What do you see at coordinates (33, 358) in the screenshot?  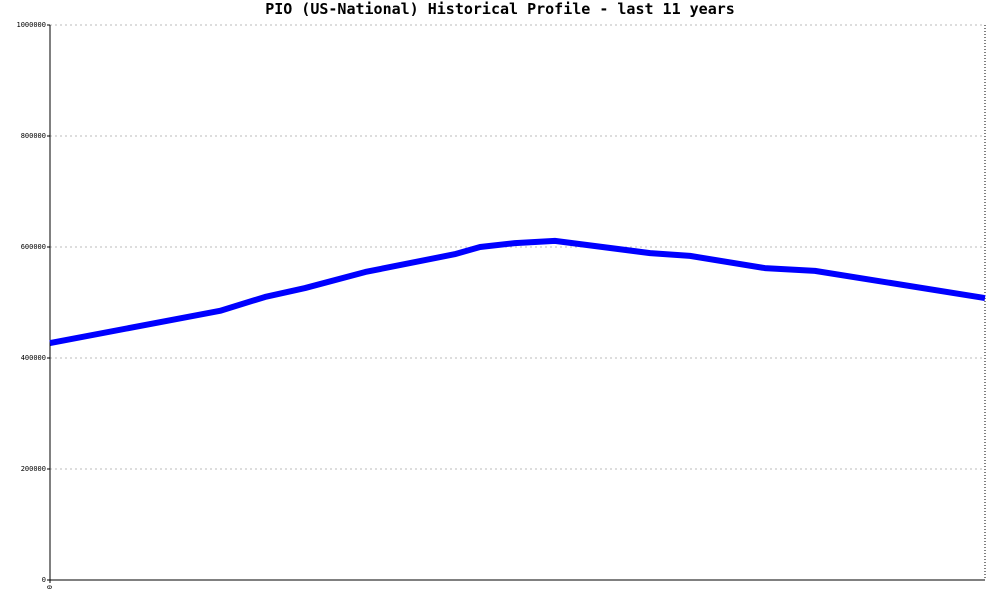 I see `y-tick-label: 400000` at bounding box center [33, 358].